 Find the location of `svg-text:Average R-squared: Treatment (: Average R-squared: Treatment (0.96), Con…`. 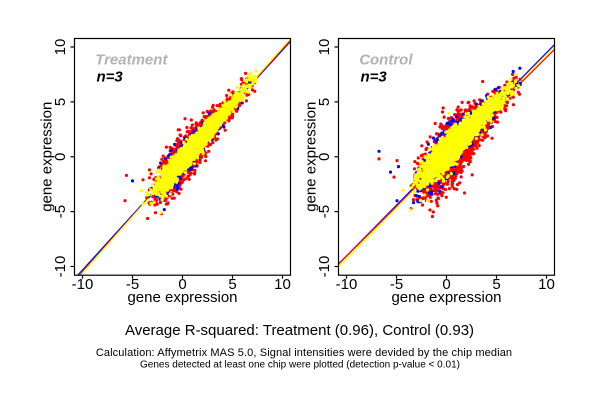

svg-text:Average R-squared: Treatment (: Average R-squared: Treatment (0.96), Con… is located at coordinates (299, 330).